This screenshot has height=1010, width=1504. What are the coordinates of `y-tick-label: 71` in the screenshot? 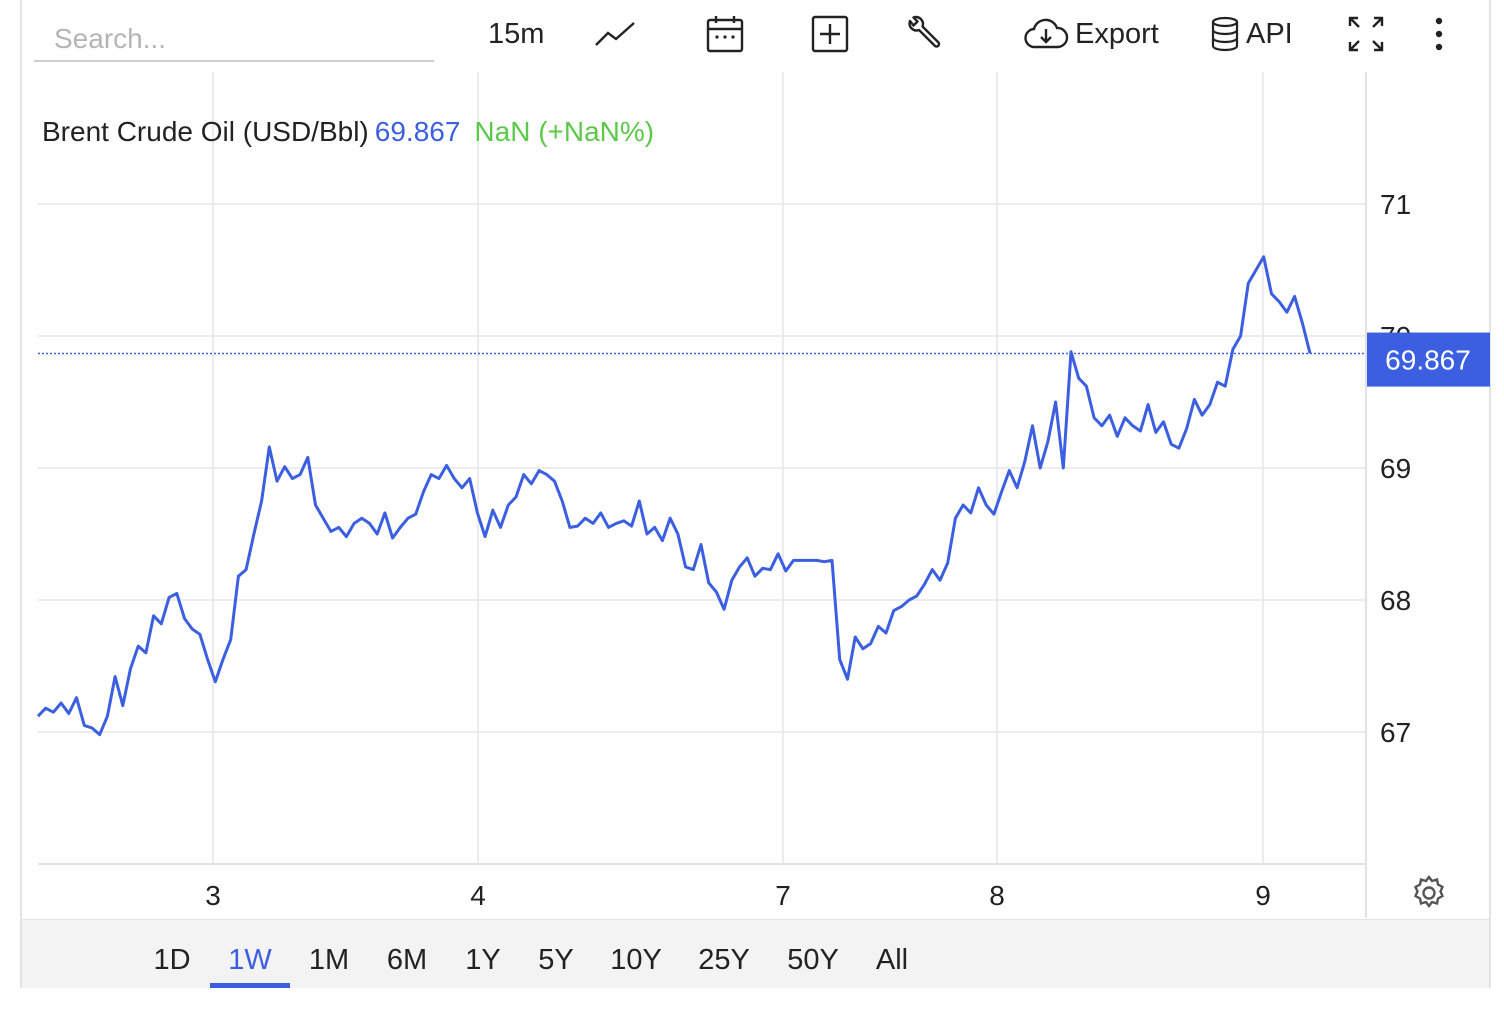 It's located at (1395, 204).